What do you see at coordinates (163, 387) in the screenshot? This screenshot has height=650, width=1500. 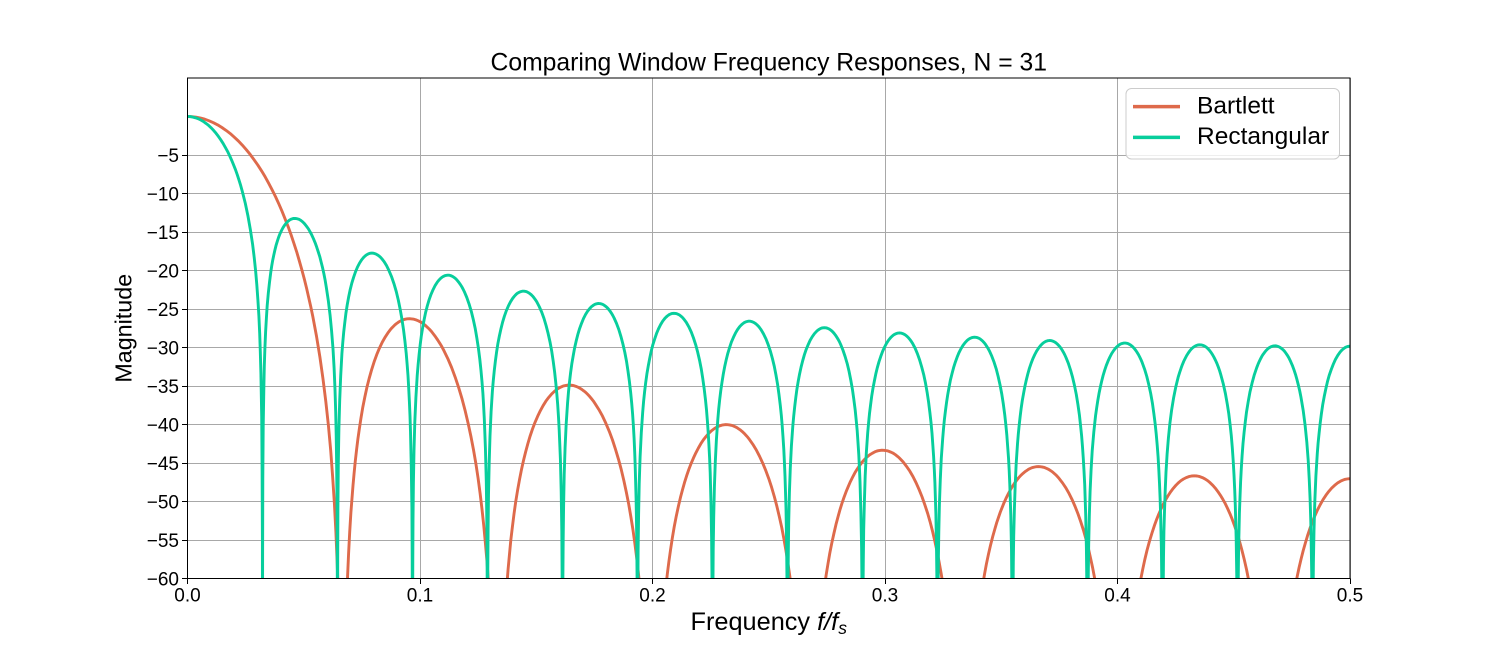 I see `svg-text: −35` at bounding box center [163, 387].